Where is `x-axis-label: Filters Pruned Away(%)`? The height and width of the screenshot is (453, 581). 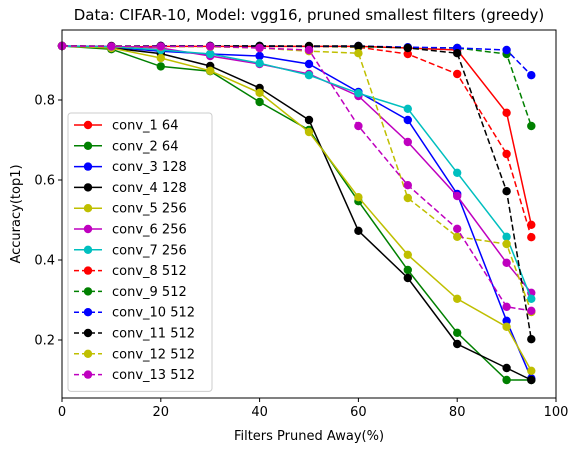
x-axis-label: Filters Pruned Away(%) is located at coordinates (309, 436).